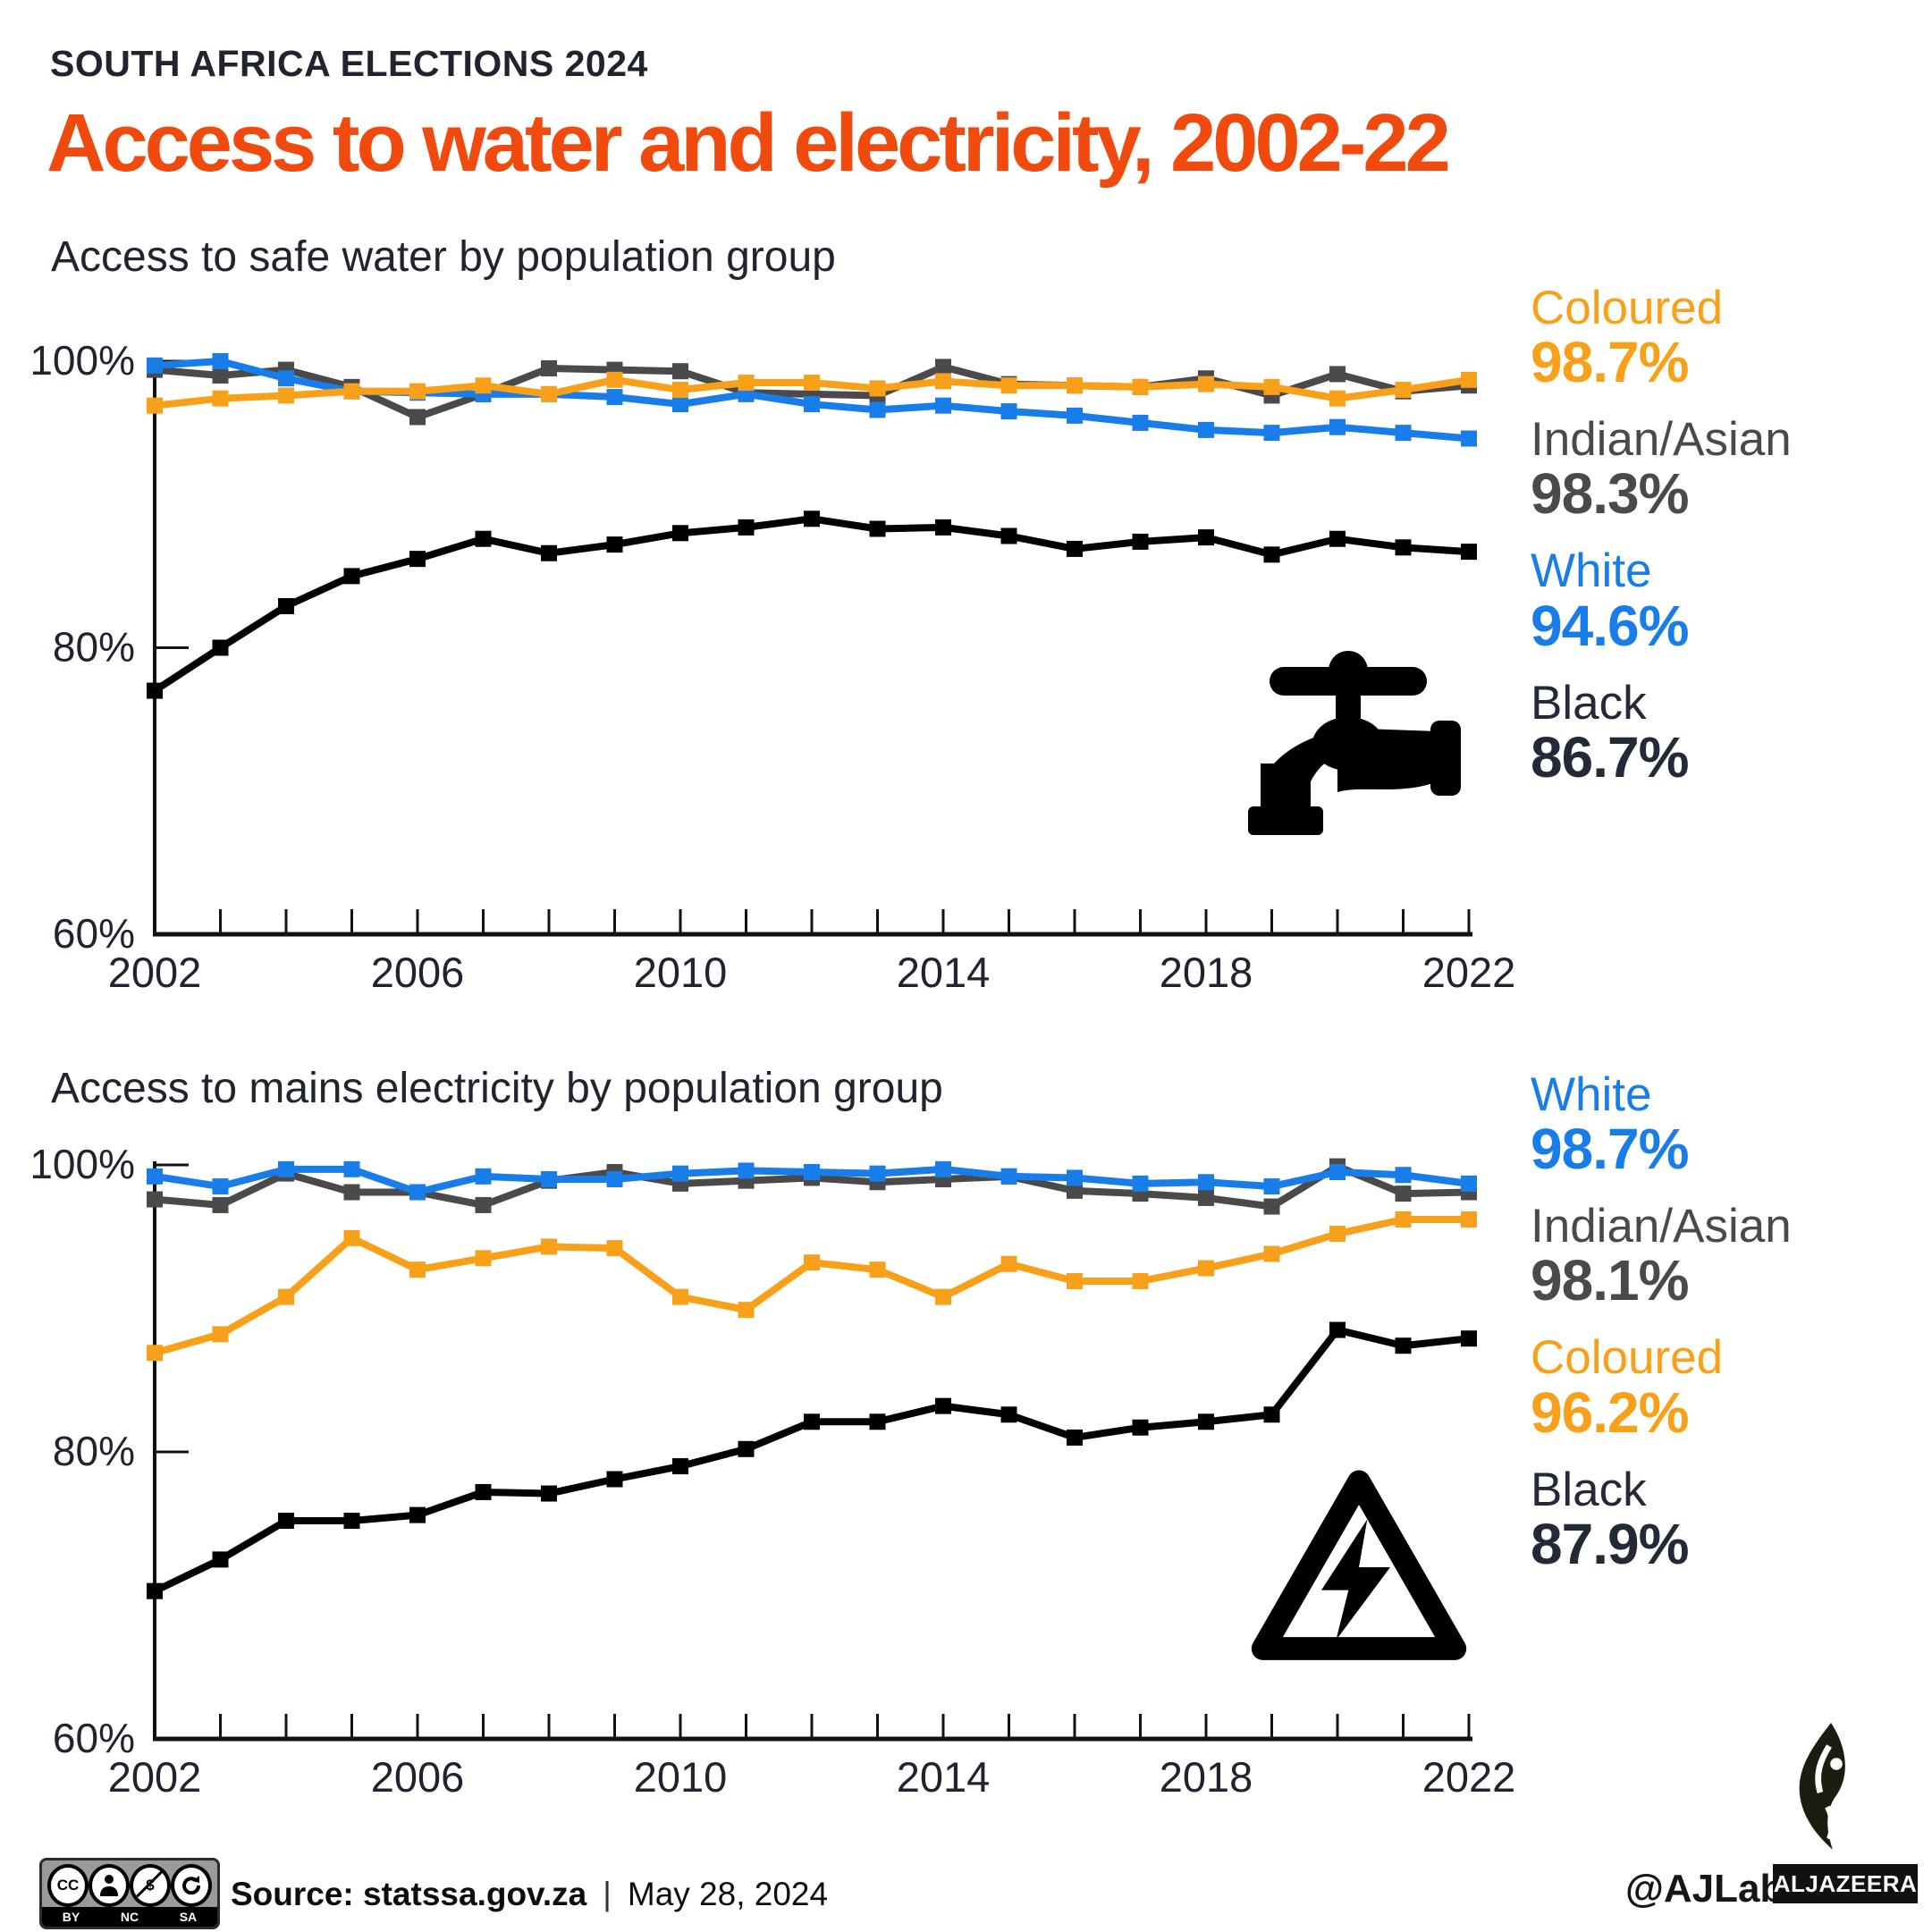  What do you see at coordinates (1727, 1518) in the screenshot?
I see `legend-item-black: Black 87.9%` at bounding box center [1727, 1518].